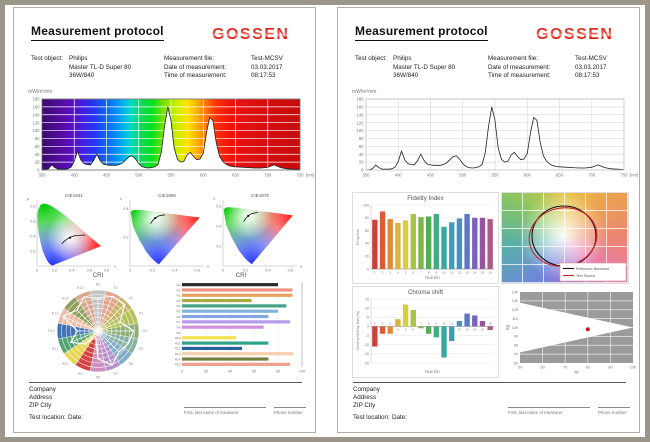  Describe the element at coordinates (47, 417) in the screenshot. I see `footer-test-location: Test location:` at that location.